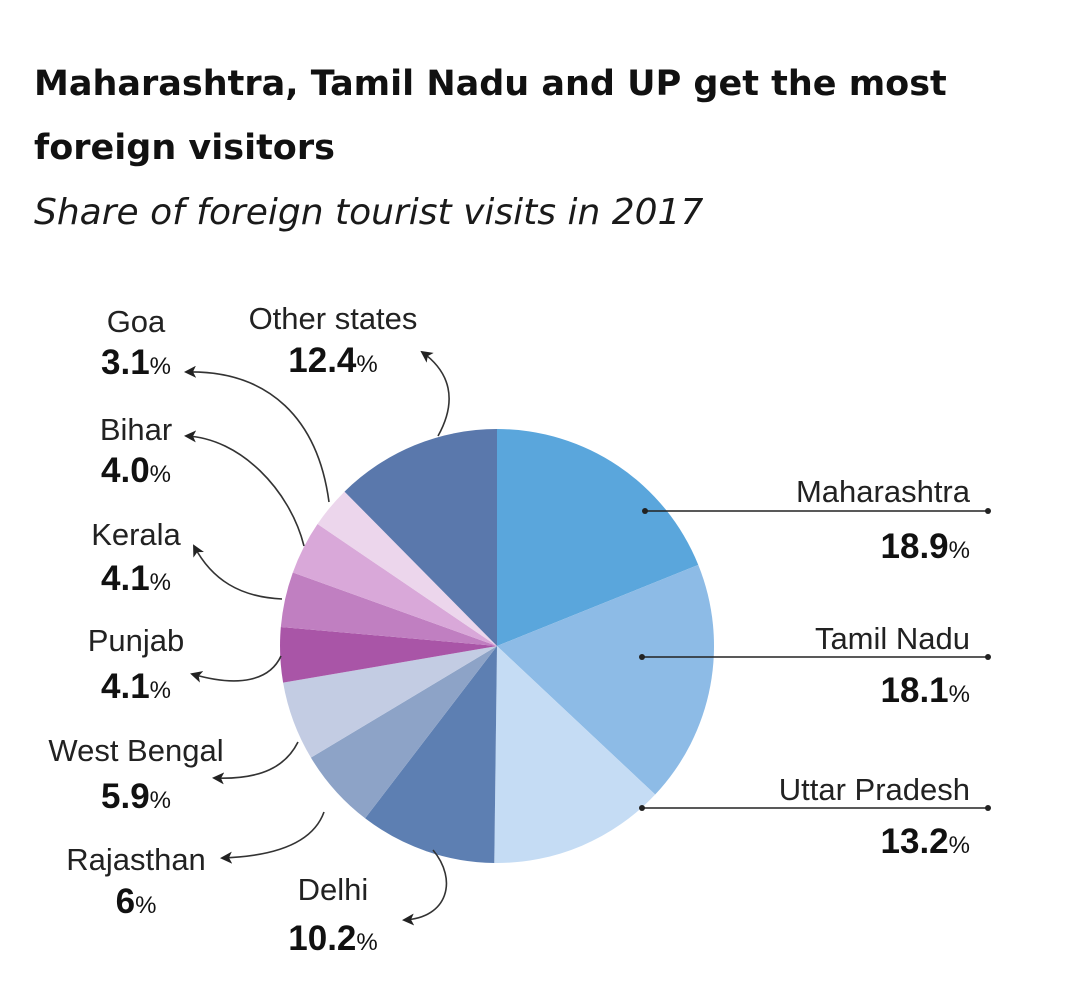 Image resolution: width=1080 pixels, height=1008 pixels. Describe the element at coordinates (988, 511) in the screenshot. I see `leader-dot-outer-maharashtra` at that location.